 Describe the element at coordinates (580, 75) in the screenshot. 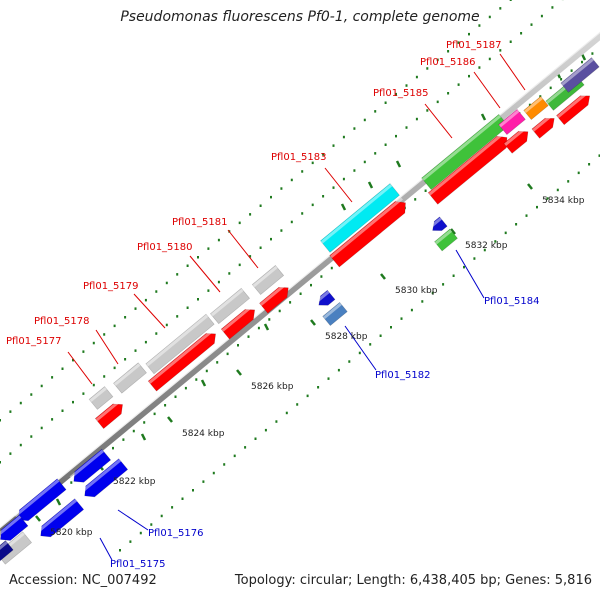

I see `gene-box-next2` at that location.